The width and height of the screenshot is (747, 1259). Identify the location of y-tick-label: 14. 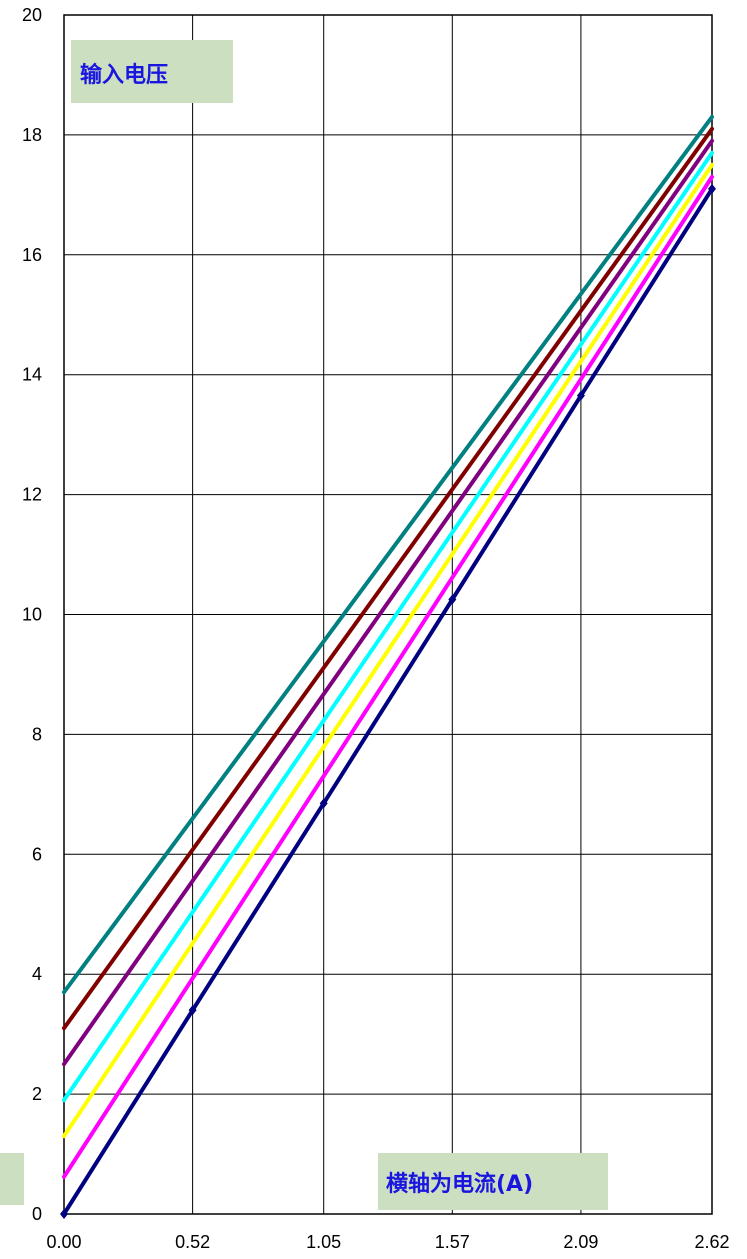
(32, 375).